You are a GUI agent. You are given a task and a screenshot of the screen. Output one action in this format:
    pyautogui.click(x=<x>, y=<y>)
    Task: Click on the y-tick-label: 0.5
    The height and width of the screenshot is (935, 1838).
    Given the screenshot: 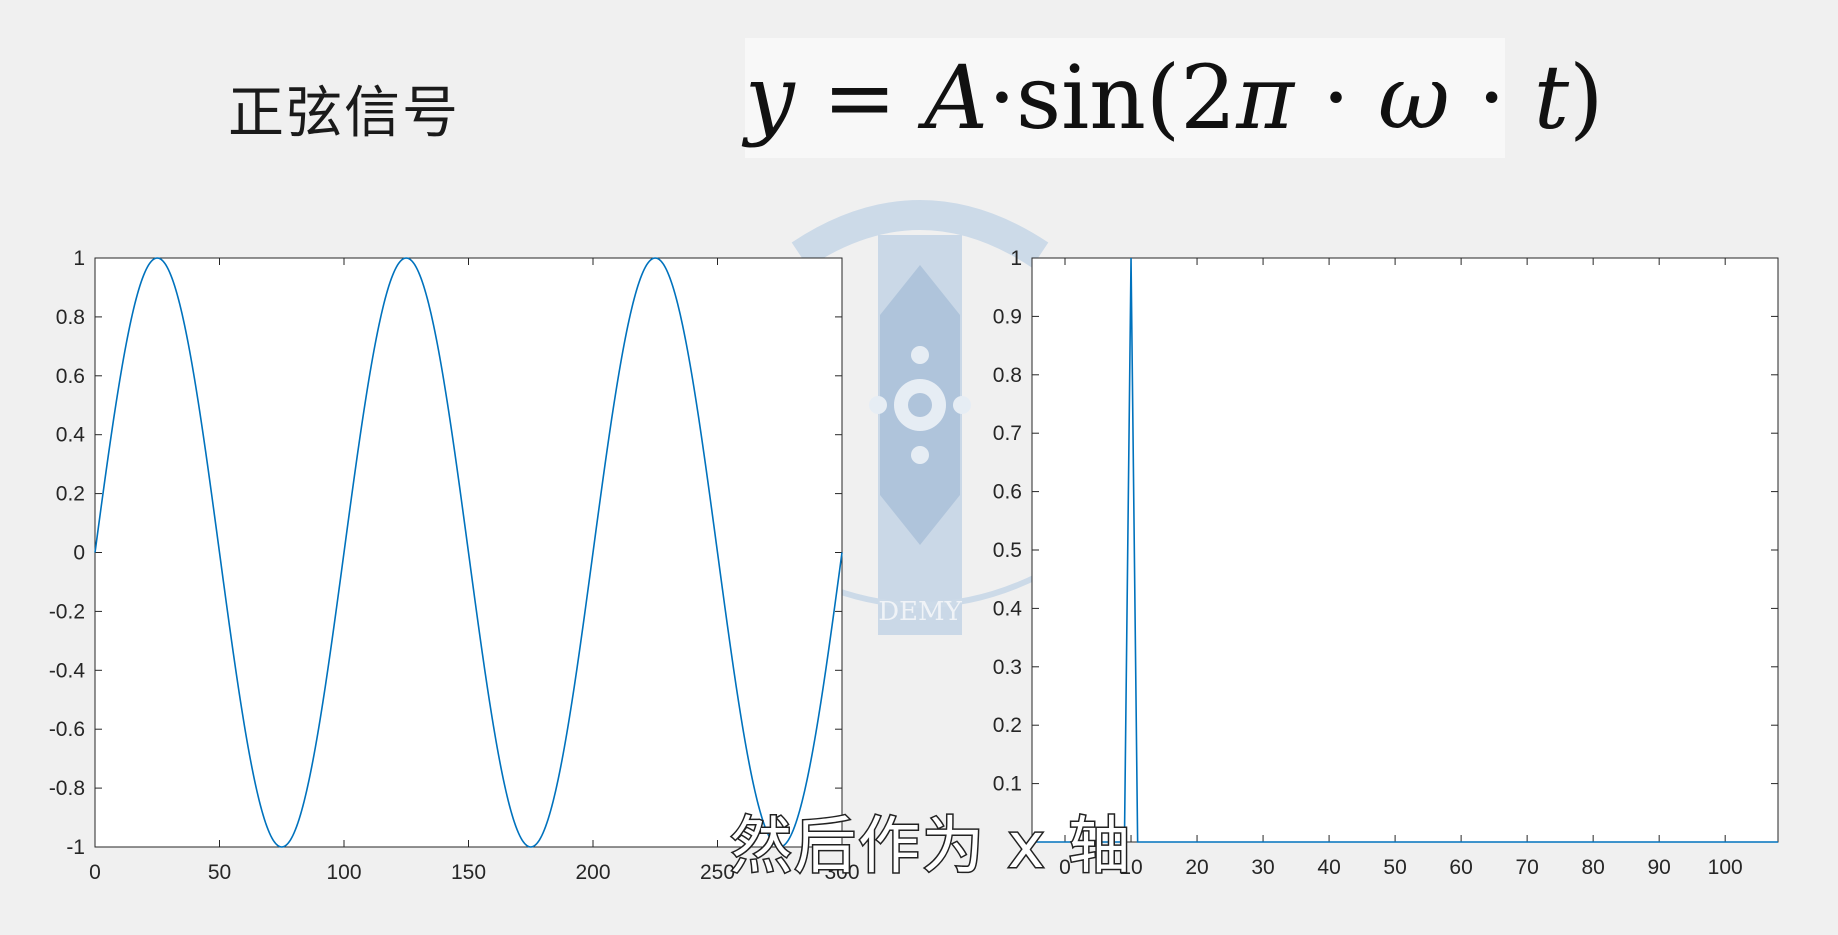 What is the action you would take?
    pyautogui.click(x=1007, y=550)
    